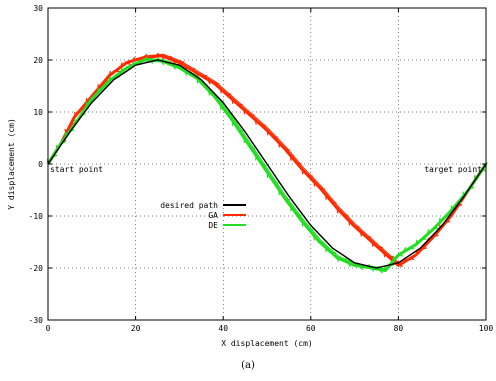 The width and height of the screenshot is (496, 381). What do you see at coordinates (267, 343) in the screenshot?
I see `x-axis-label: X displacement (cm)` at bounding box center [267, 343].